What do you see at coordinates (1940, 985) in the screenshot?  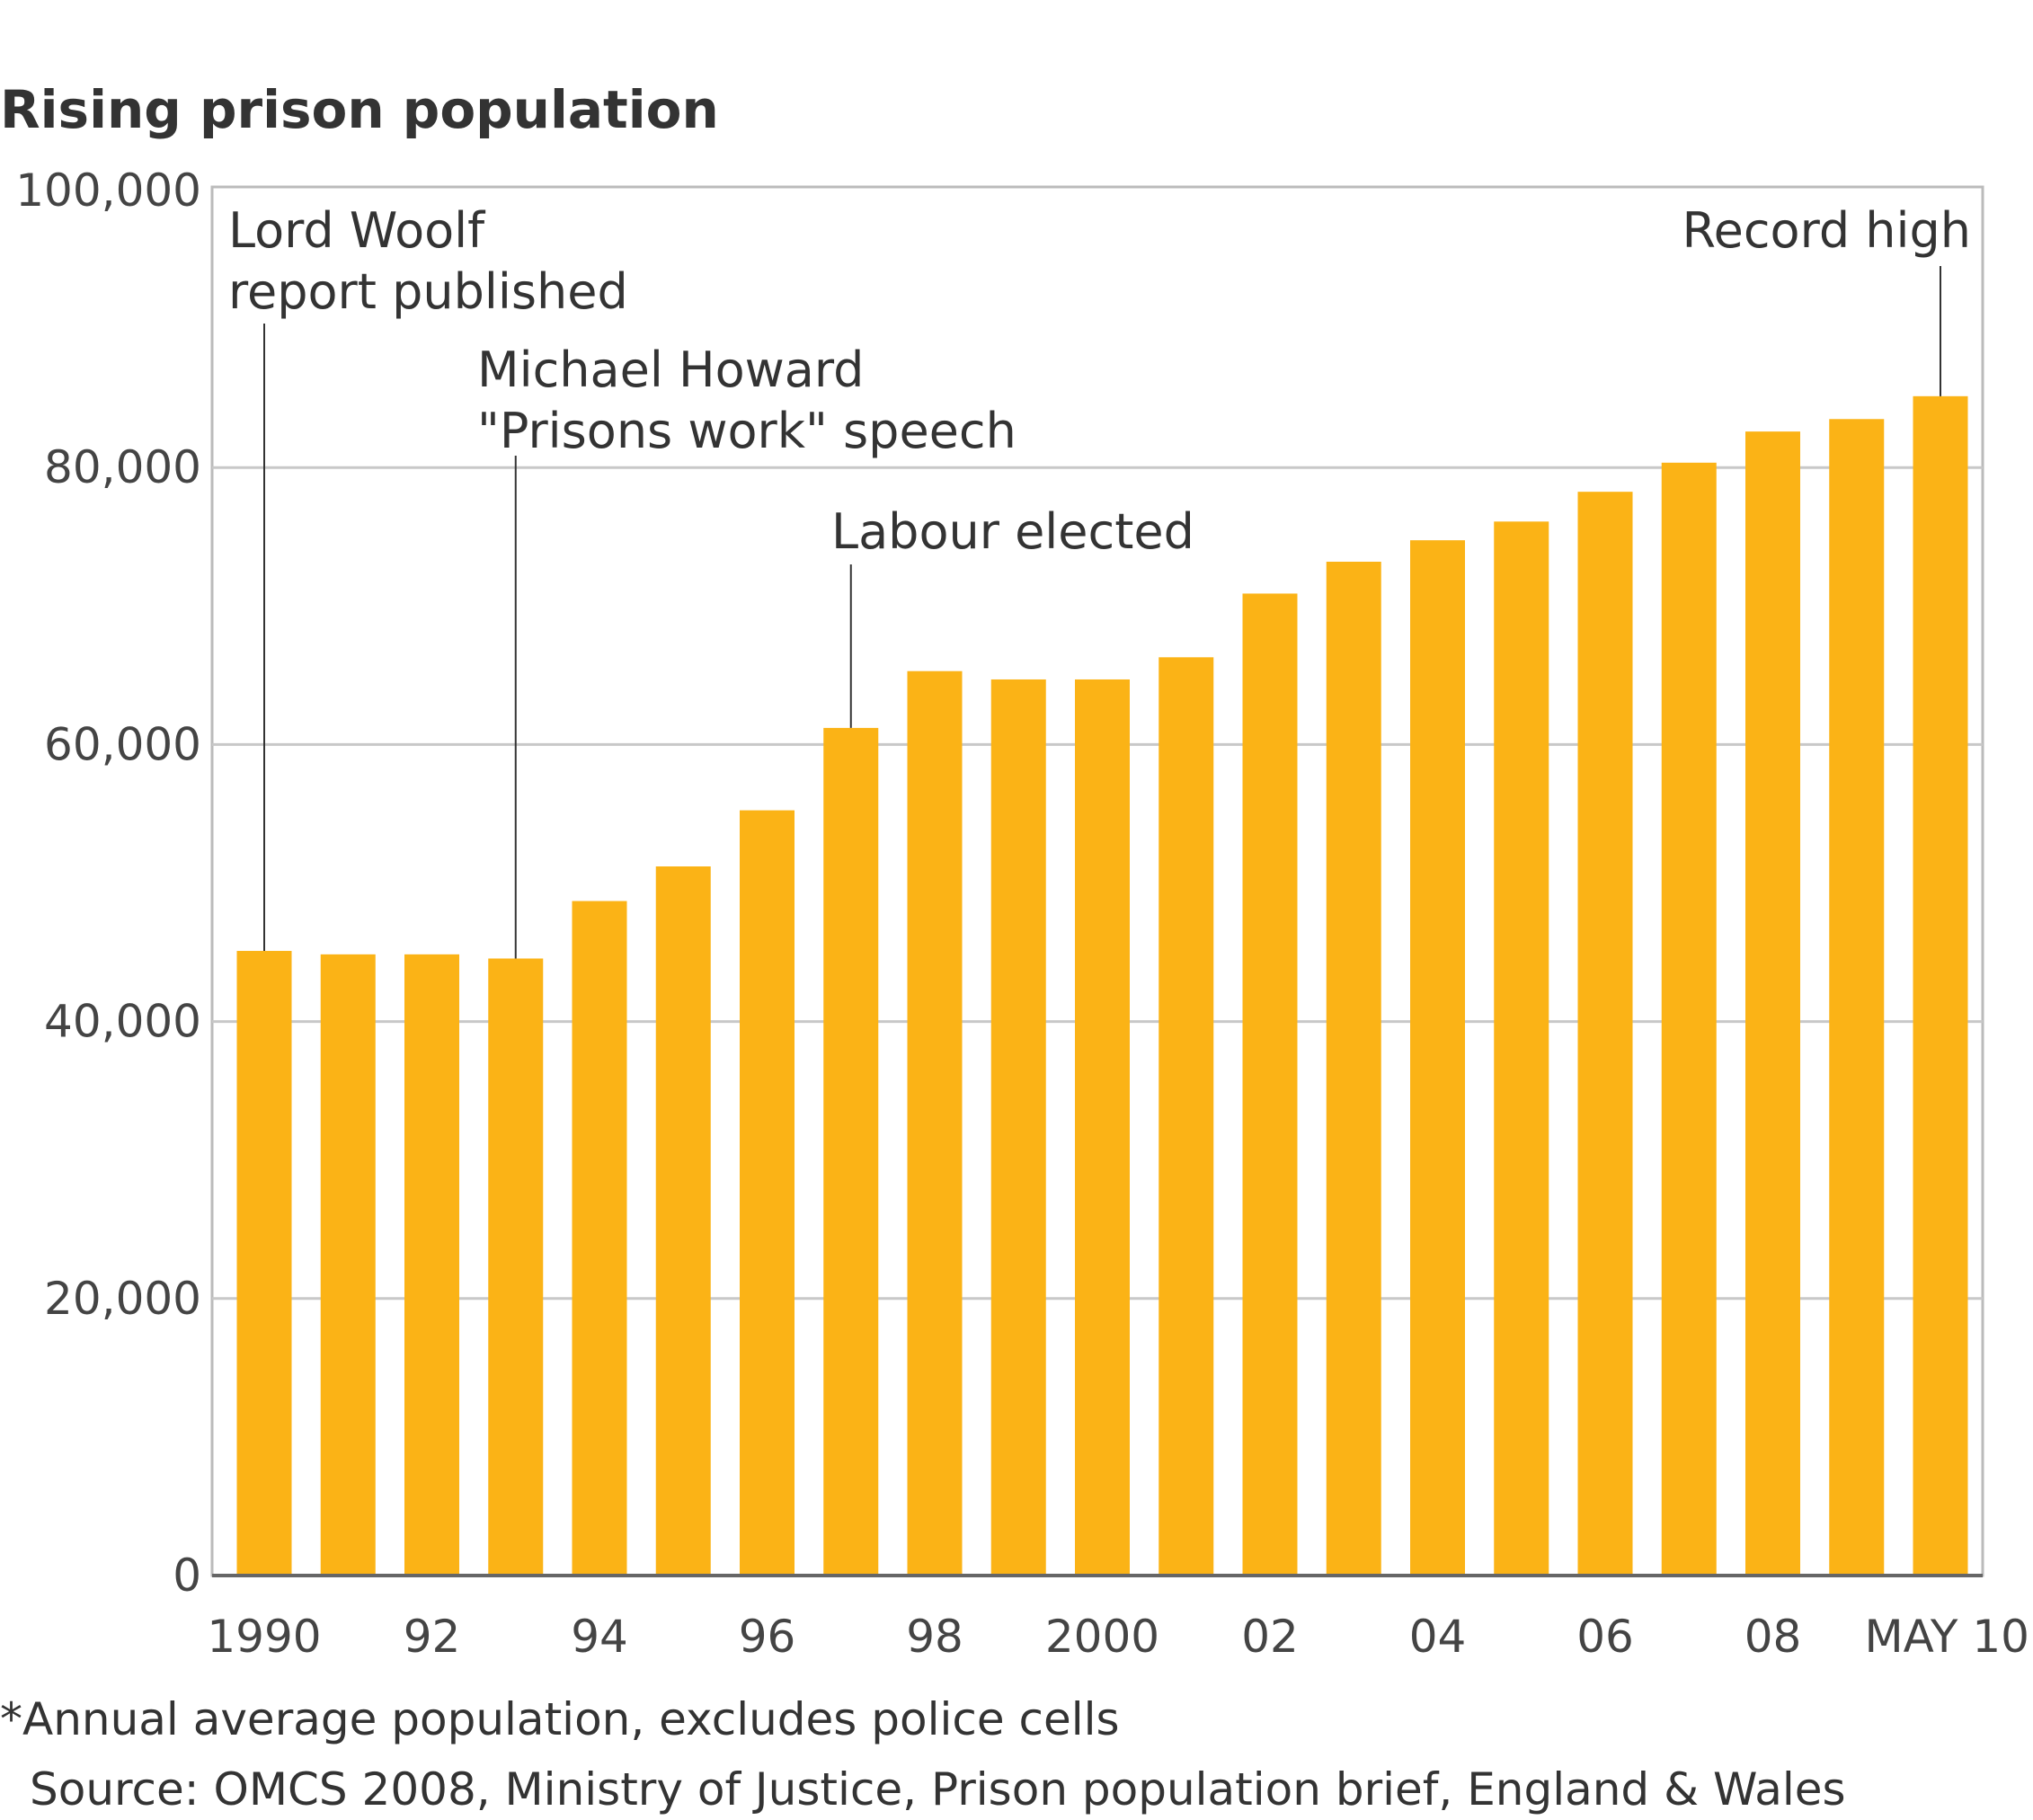 I see `bar-may-2010` at bounding box center [1940, 985].